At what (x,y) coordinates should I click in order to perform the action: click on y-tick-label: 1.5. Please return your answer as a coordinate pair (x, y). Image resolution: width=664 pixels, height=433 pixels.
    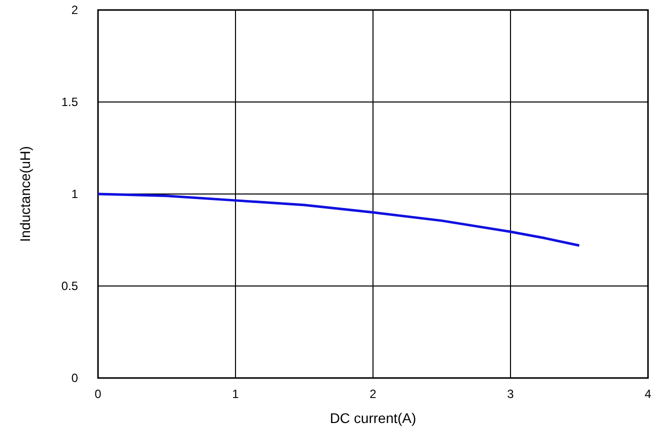
    Looking at the image, I should click on (69, 102).